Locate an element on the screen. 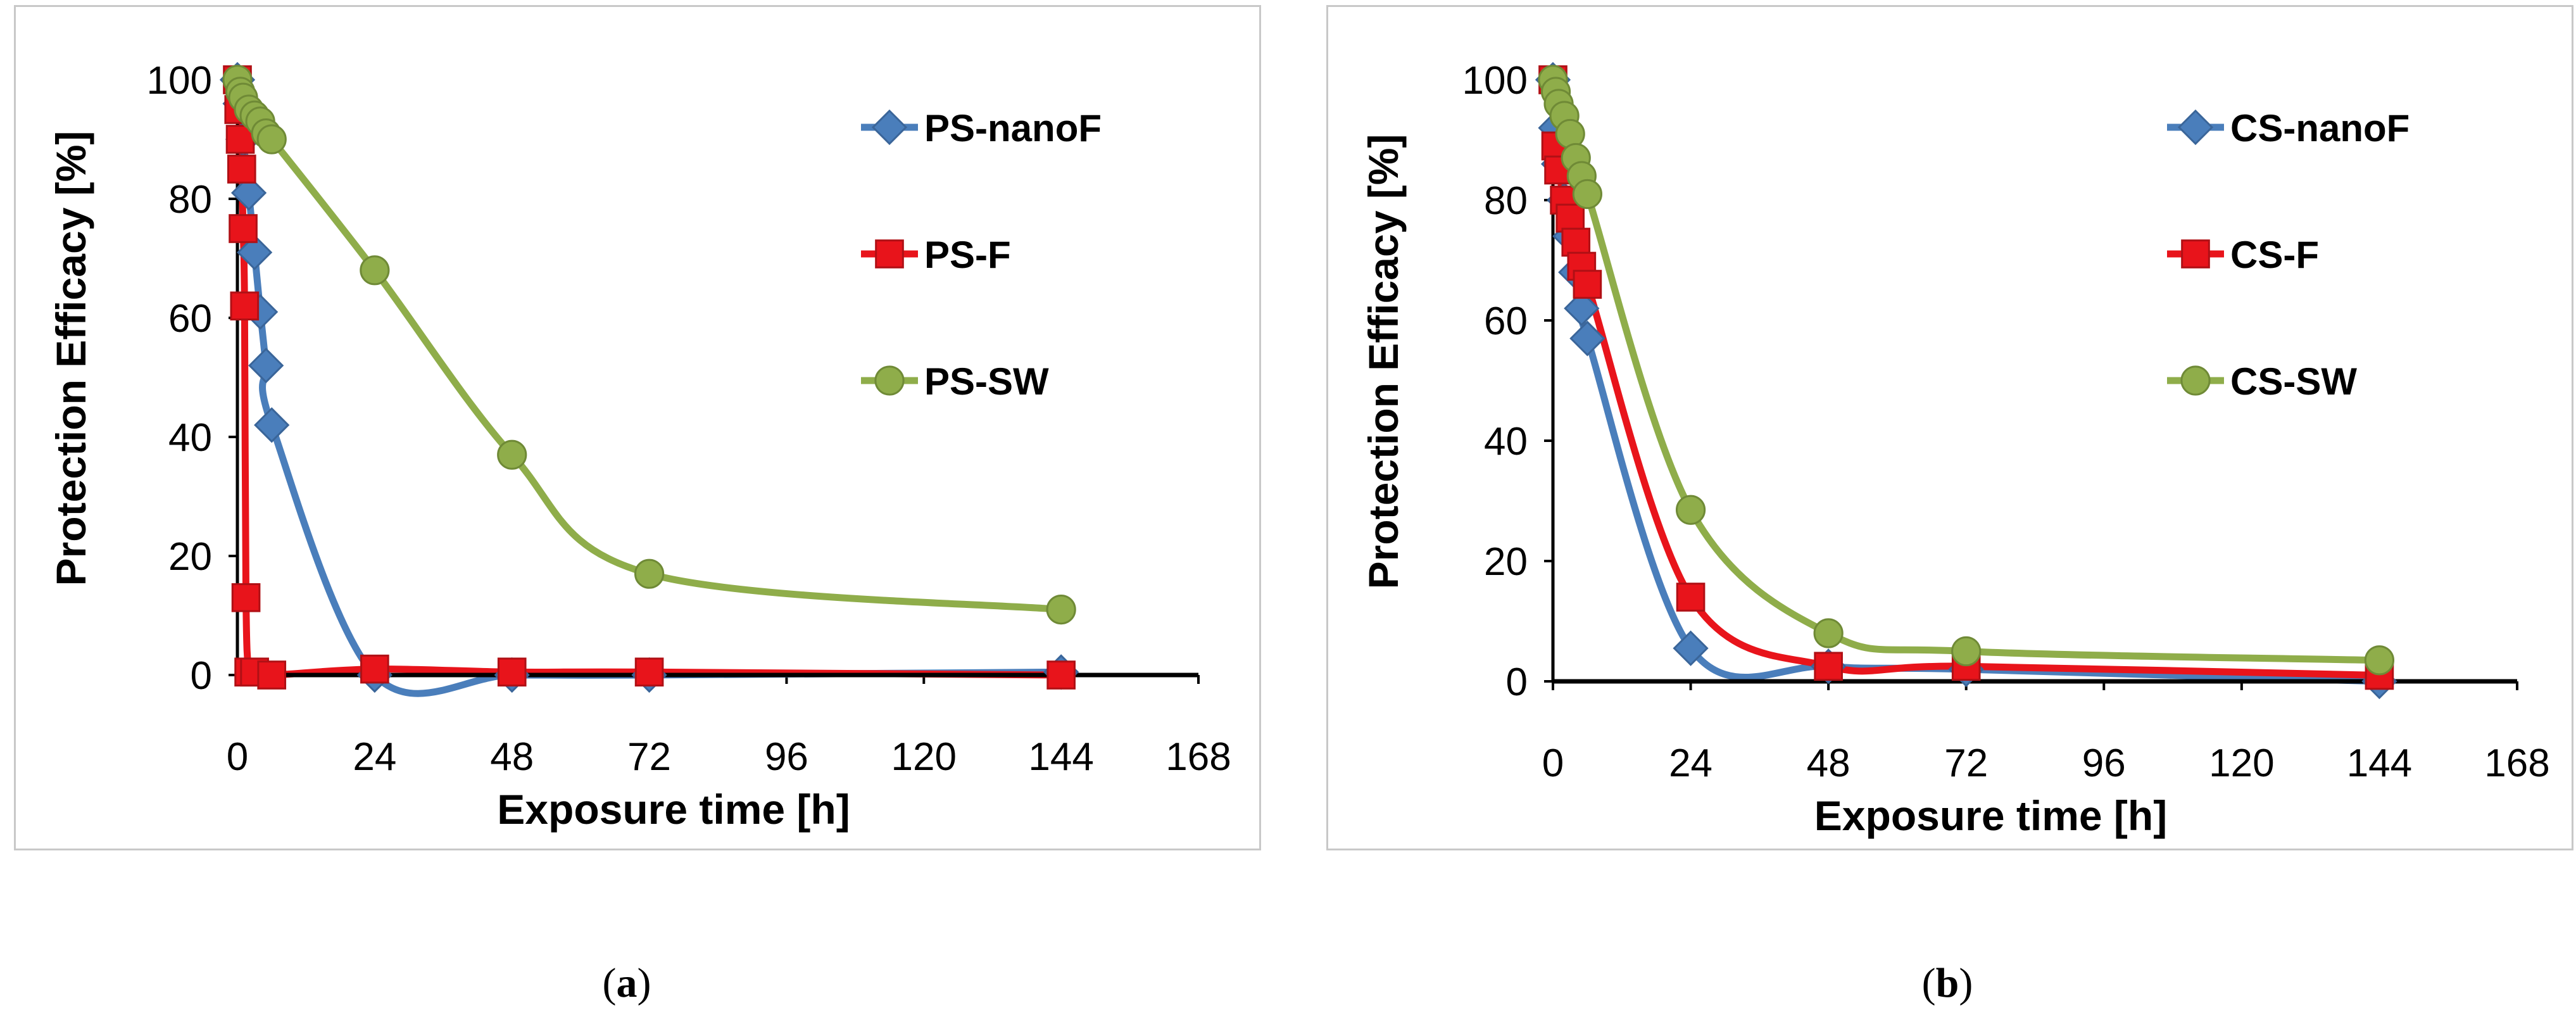  caption-a-letter: a is located at coordinates (627, 983).